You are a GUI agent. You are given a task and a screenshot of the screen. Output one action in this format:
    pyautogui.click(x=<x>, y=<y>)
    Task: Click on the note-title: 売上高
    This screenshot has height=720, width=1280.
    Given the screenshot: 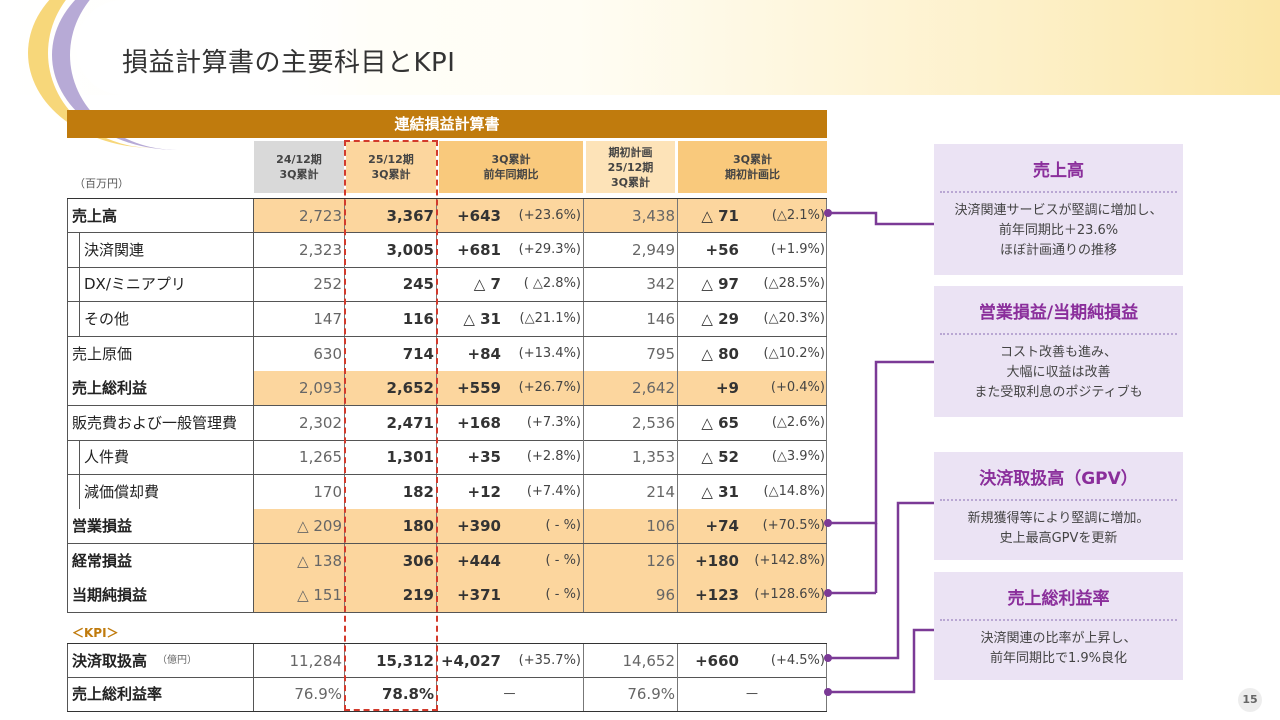 What is the action you would take?
    pyautogui.click(x=1058, y=168)
    